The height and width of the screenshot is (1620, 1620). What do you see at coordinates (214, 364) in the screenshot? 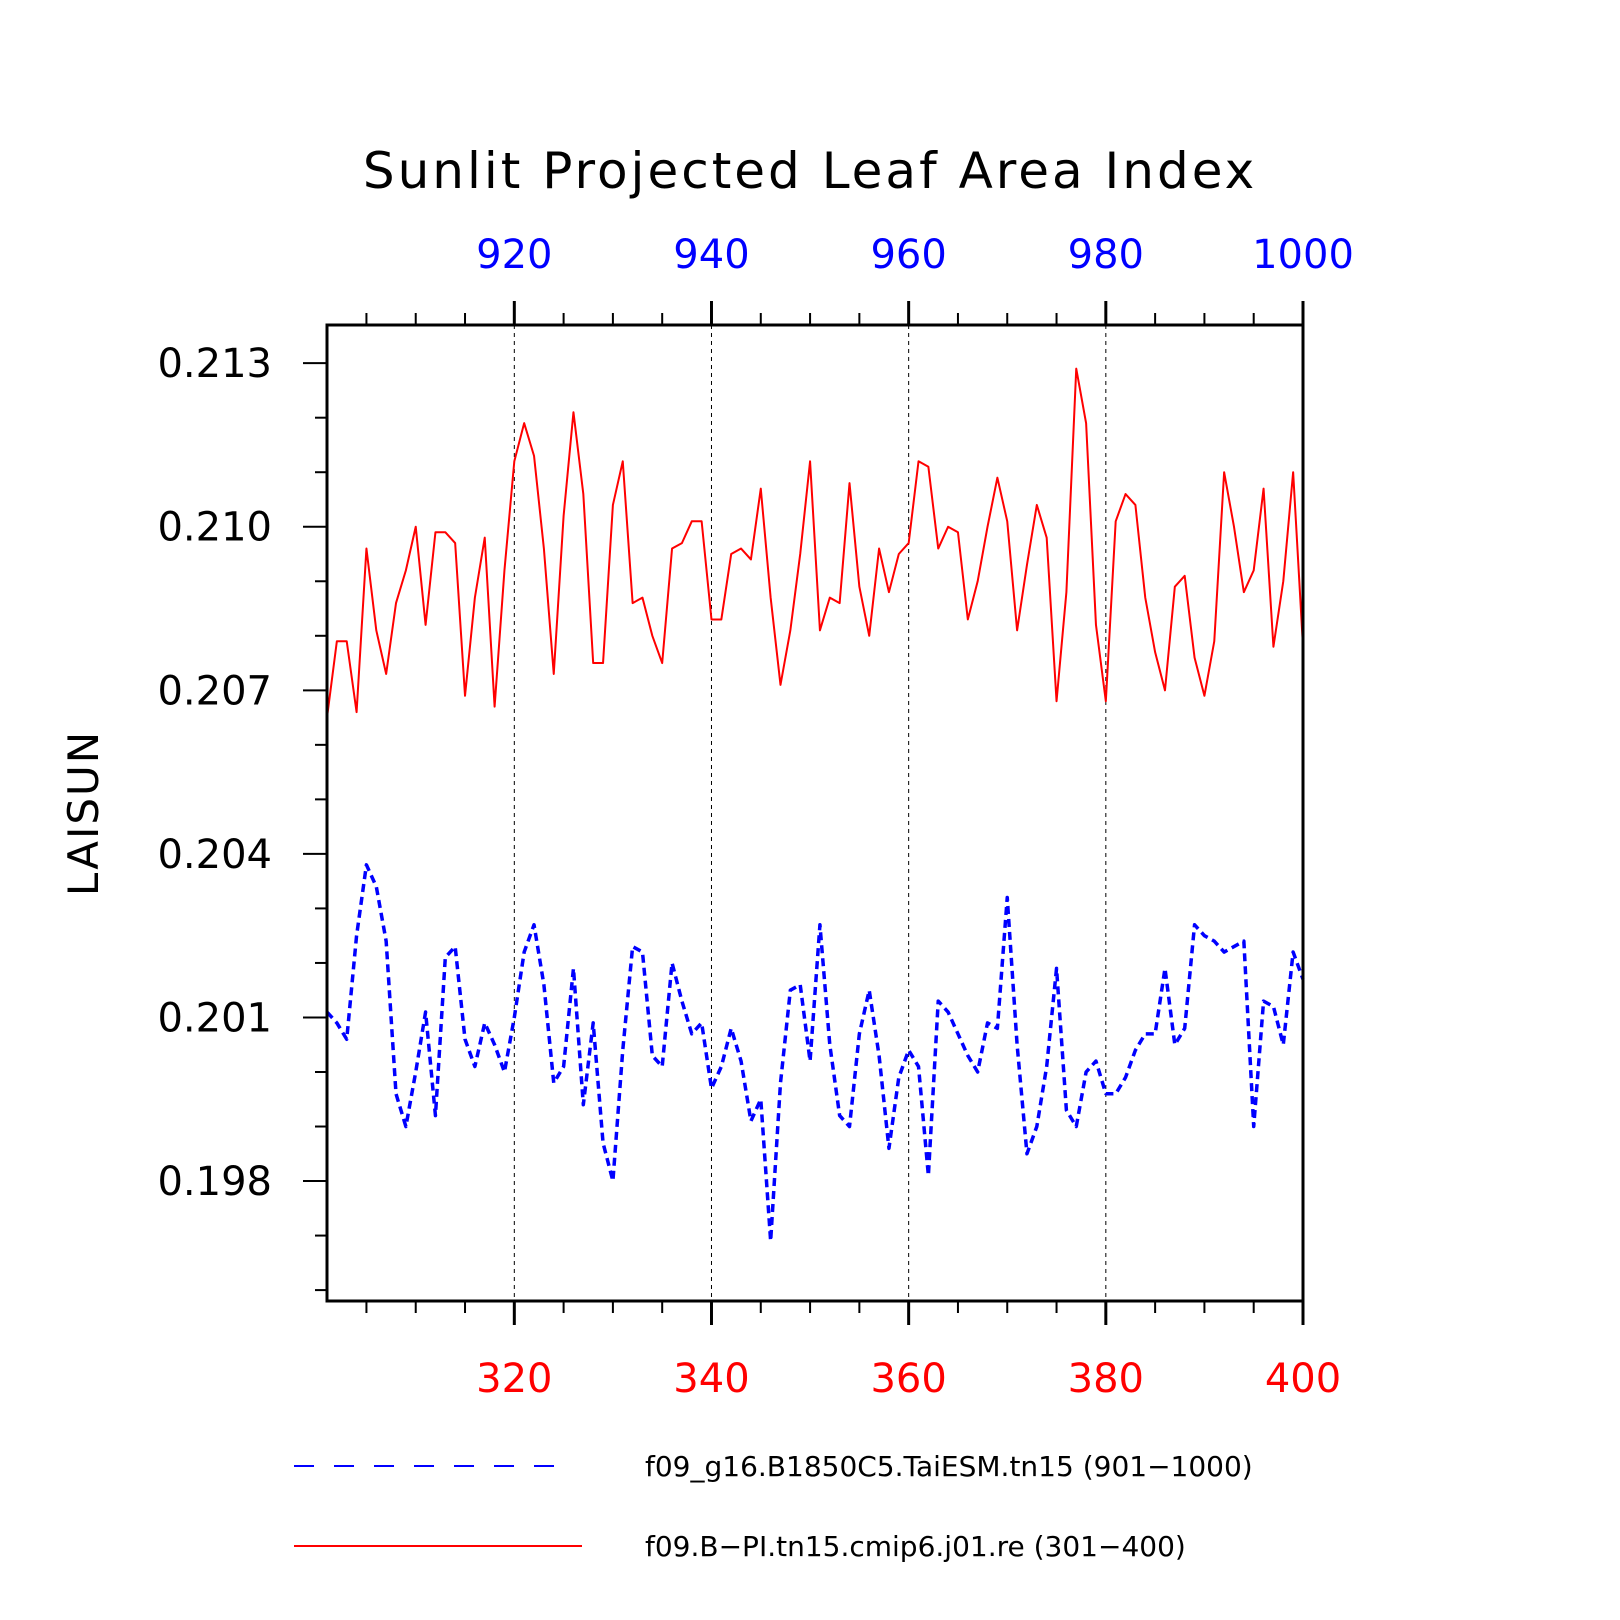
I see `y-tick-label: 0.213` at bounding box center [214, 364].